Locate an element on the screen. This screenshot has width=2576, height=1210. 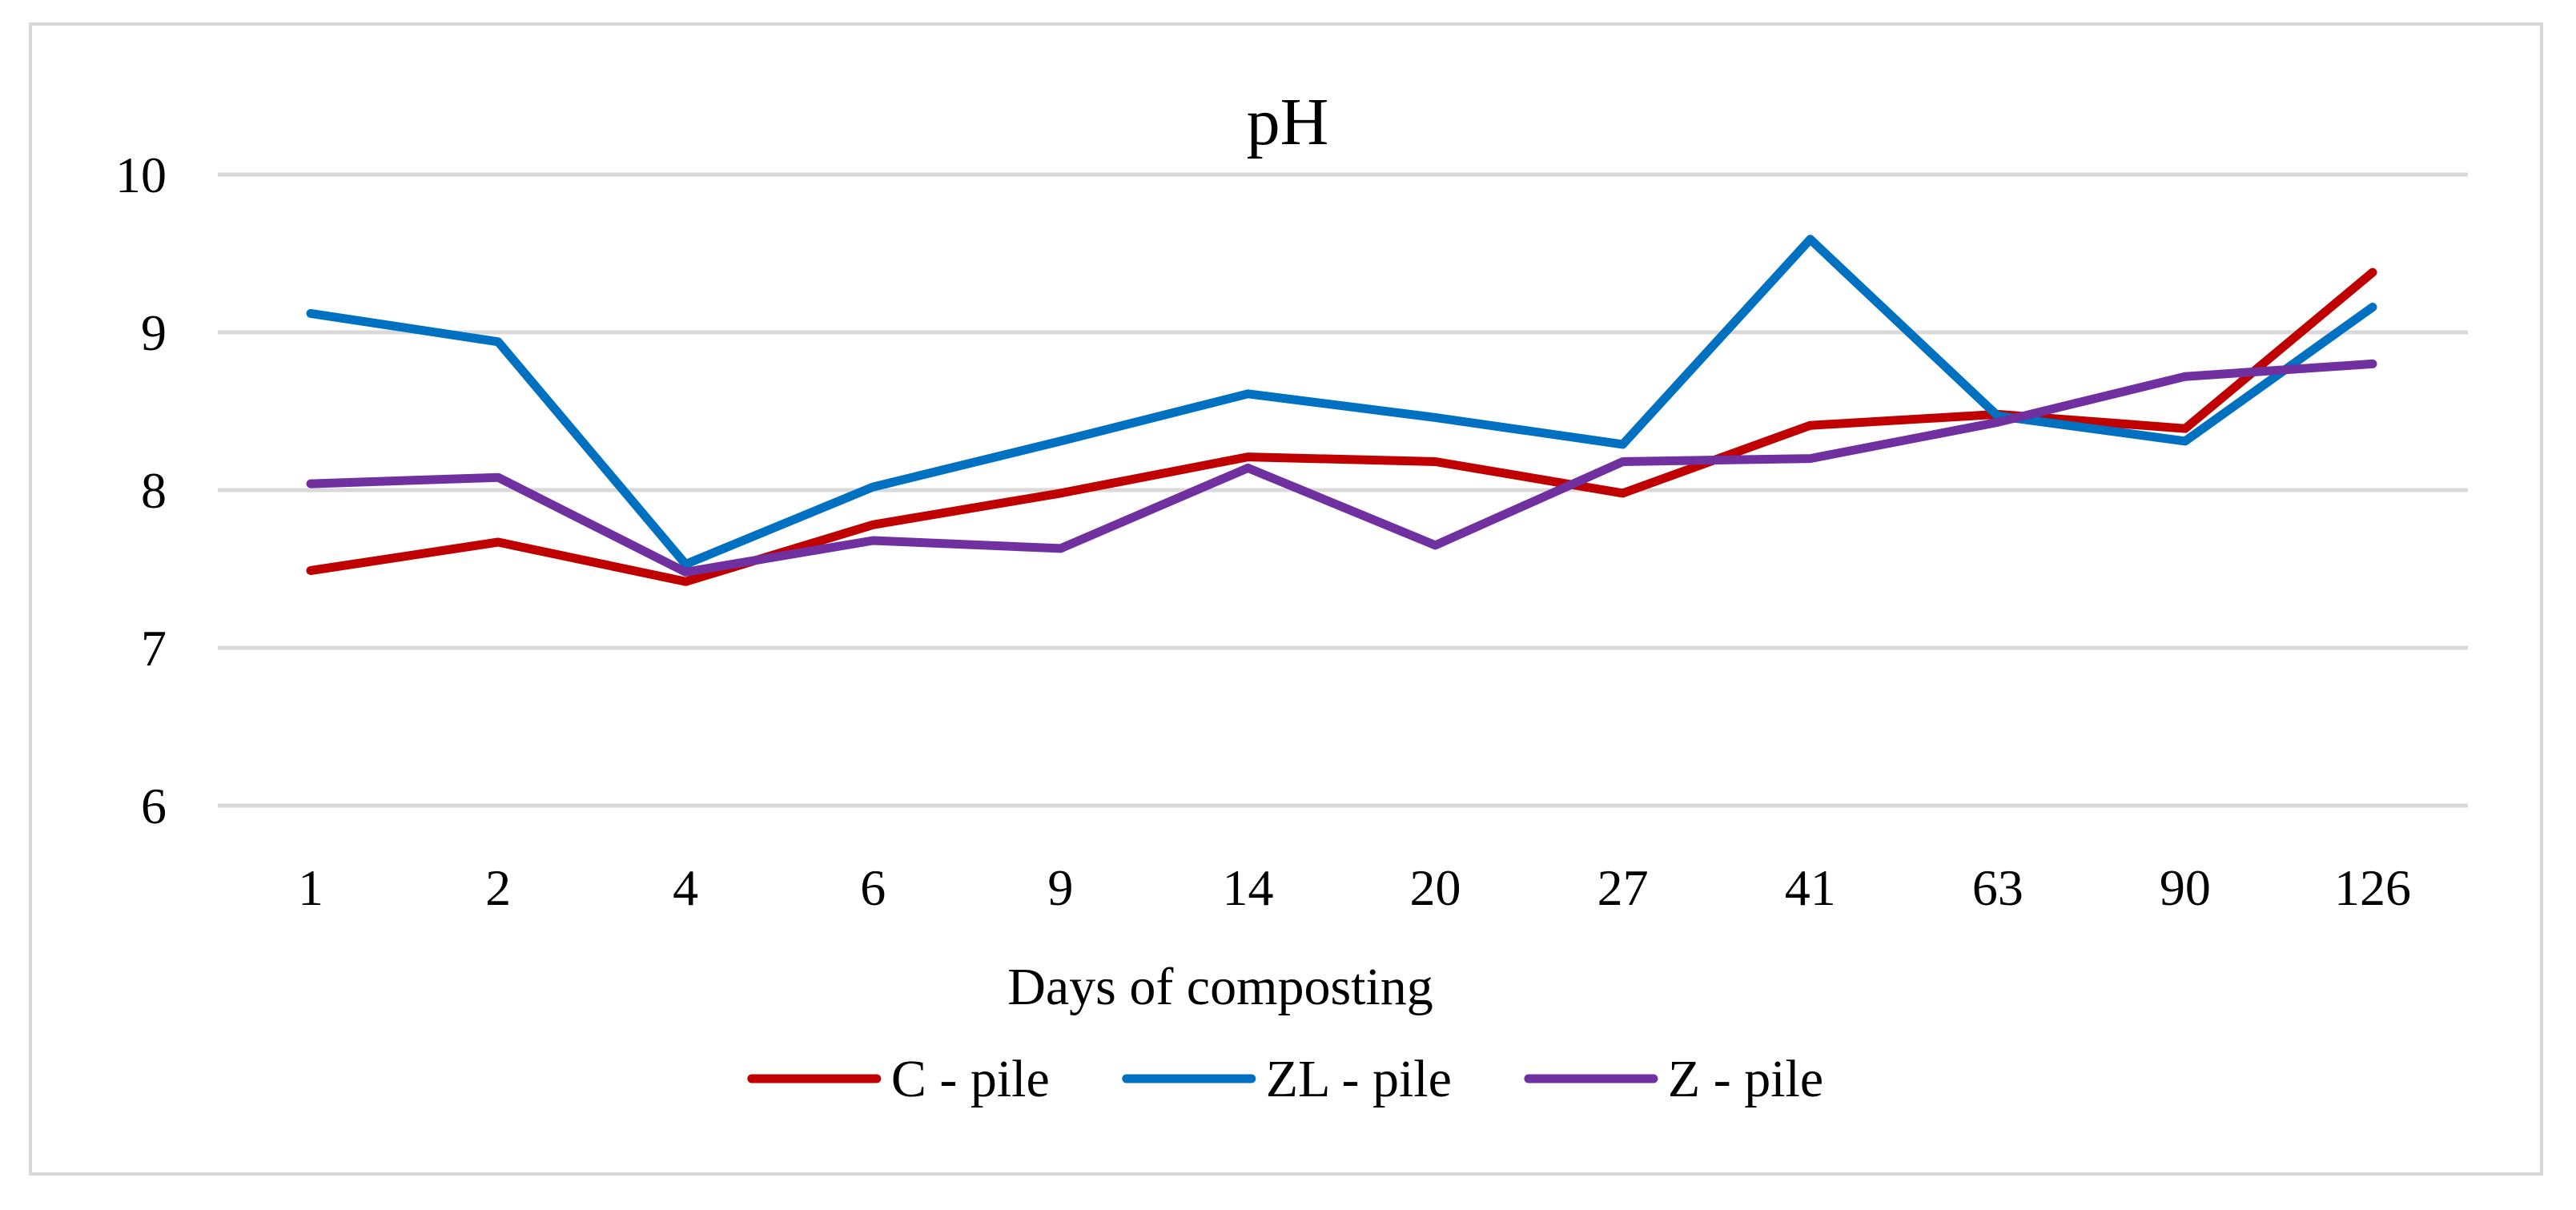
x-tick-label: 27 is located at coordinates (1623, 887).